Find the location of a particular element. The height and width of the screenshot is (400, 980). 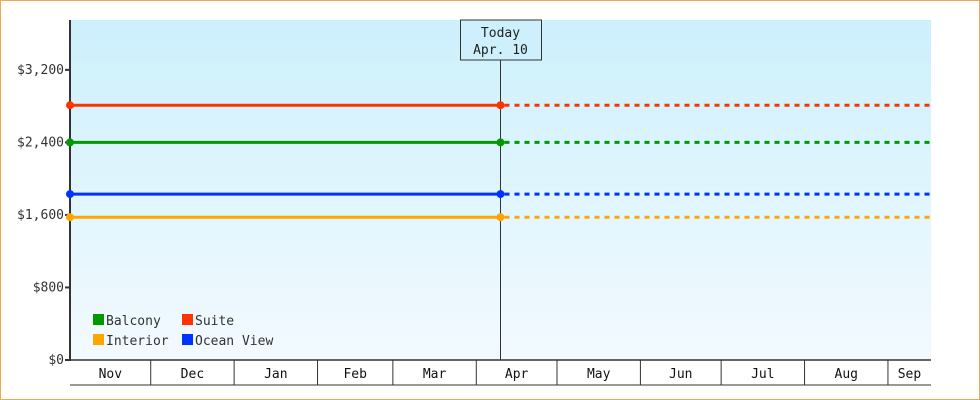

series-suite is located at coordinates (498, 105).